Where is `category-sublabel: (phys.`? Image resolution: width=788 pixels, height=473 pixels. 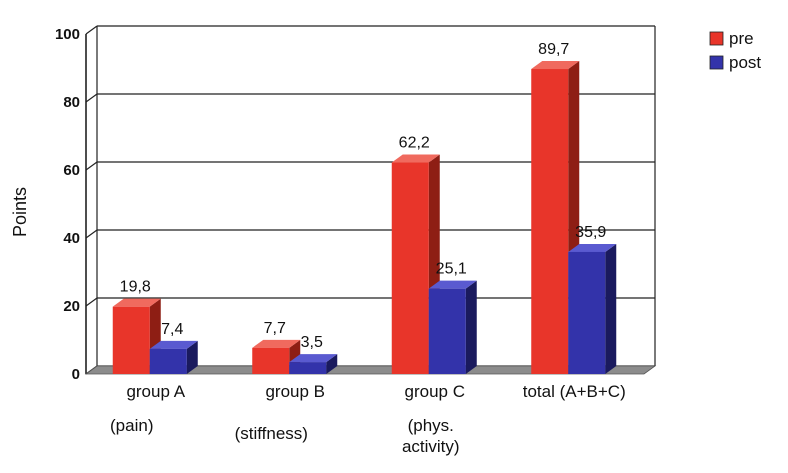 category-sublabel: (phys. is located at coordinates (431, 425).